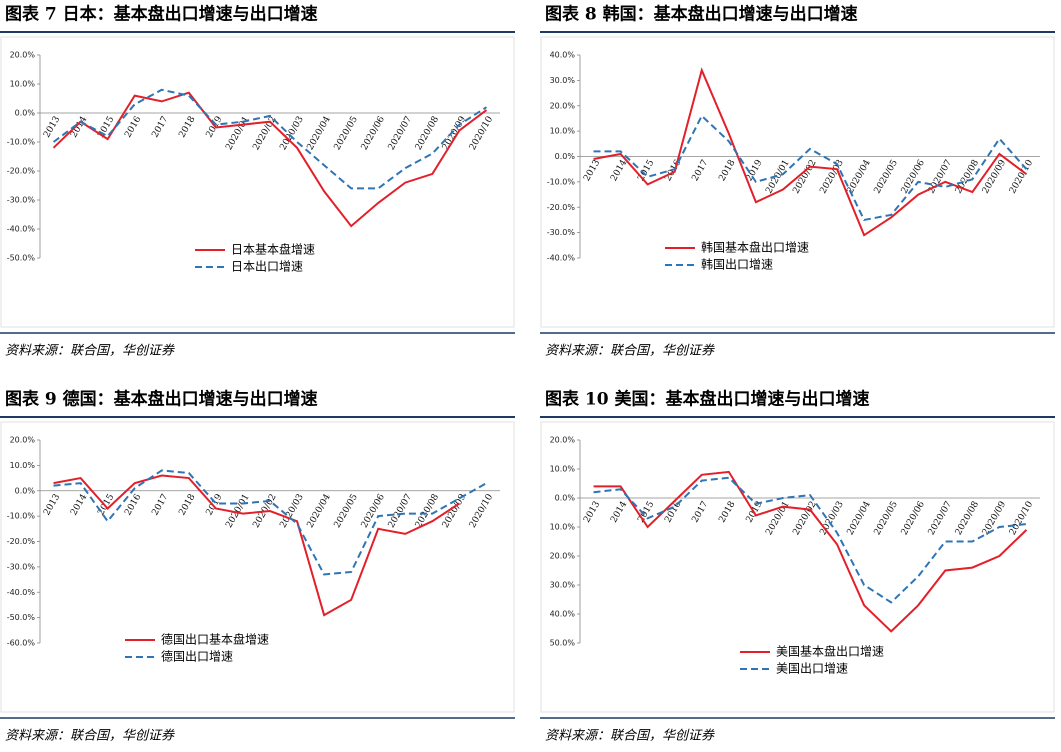  Describe the element at coordinates (215, 504) in the screenshot. I see `x-tick-label: 2019` at that location.